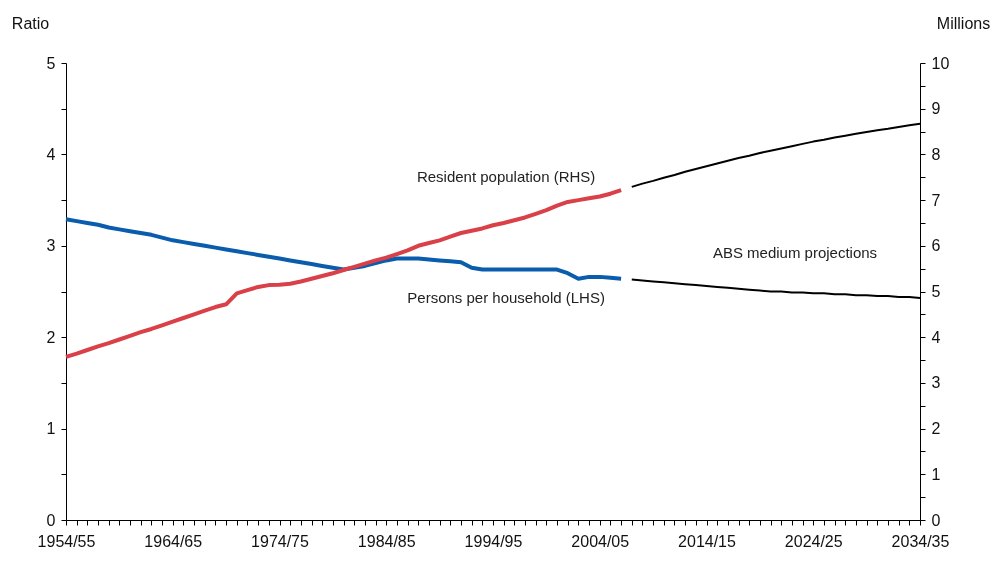 This screenshot has width=1001, height=565. Describe the element at coordinates (506, 297) in the screenshot. I see `series-label: Persons per household (LHS)` at that location.